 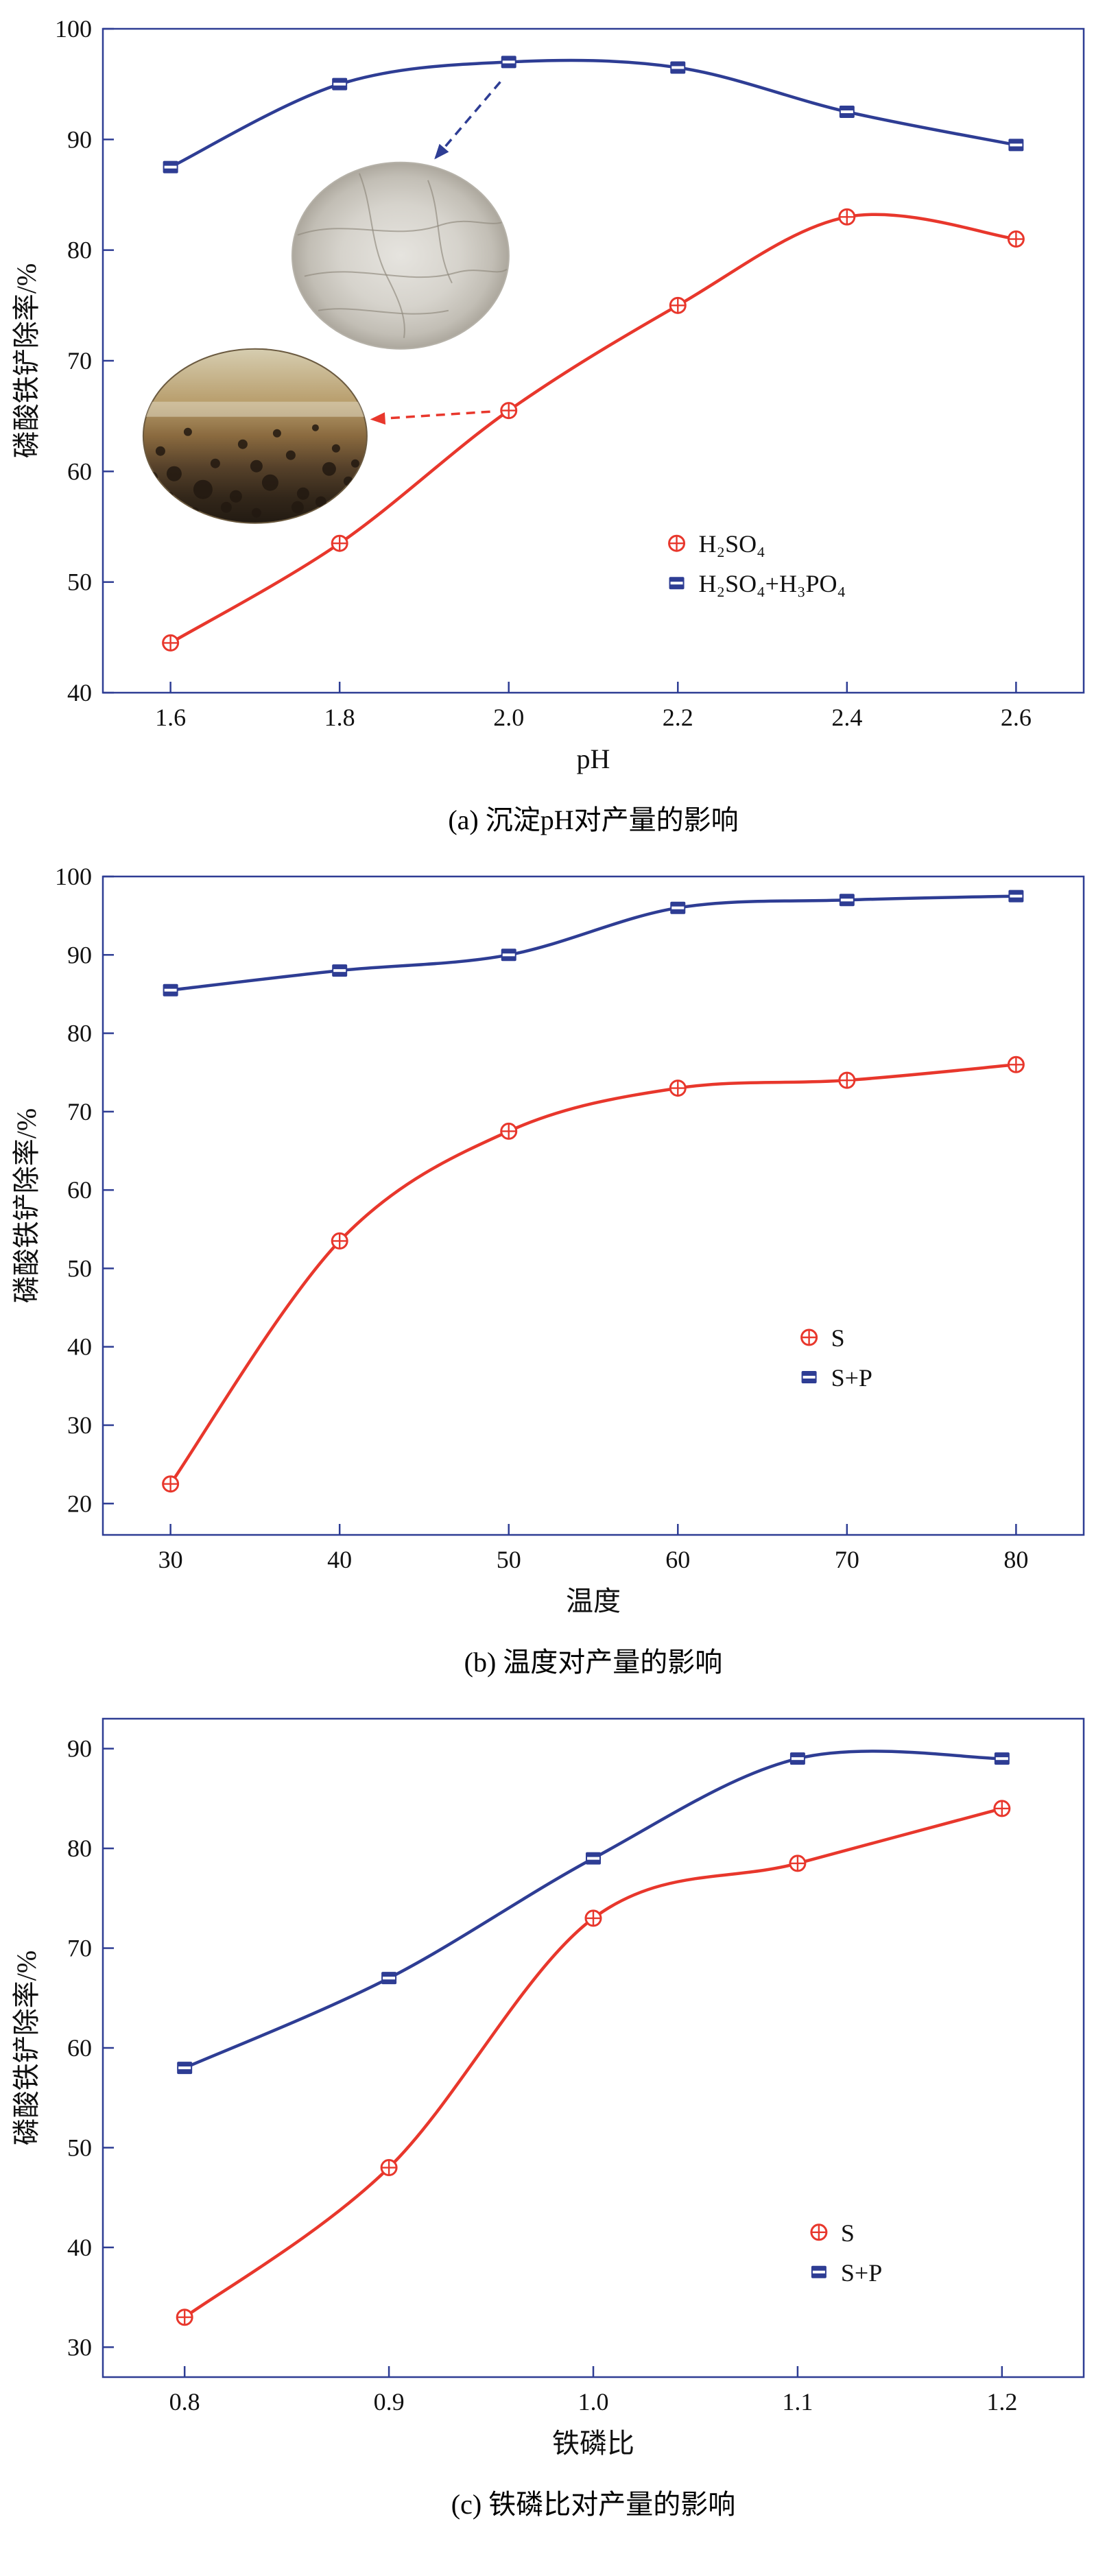 I want to click on x-tick-label: 1.1, so click(x=797, y=2402).